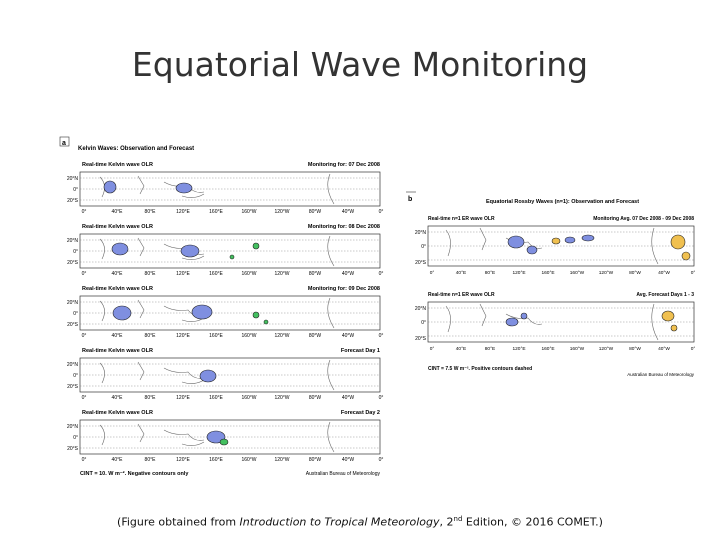  I want to click on caption-superscript: nd, so click(458, 519).